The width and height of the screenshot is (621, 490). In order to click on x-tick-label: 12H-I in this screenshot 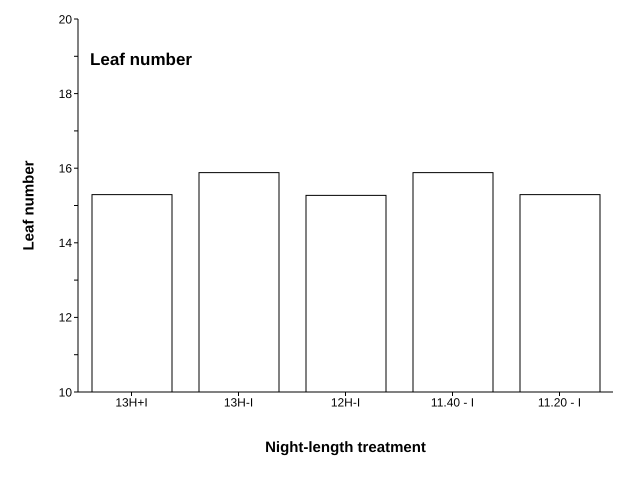, I will do `click(345, 403)`.